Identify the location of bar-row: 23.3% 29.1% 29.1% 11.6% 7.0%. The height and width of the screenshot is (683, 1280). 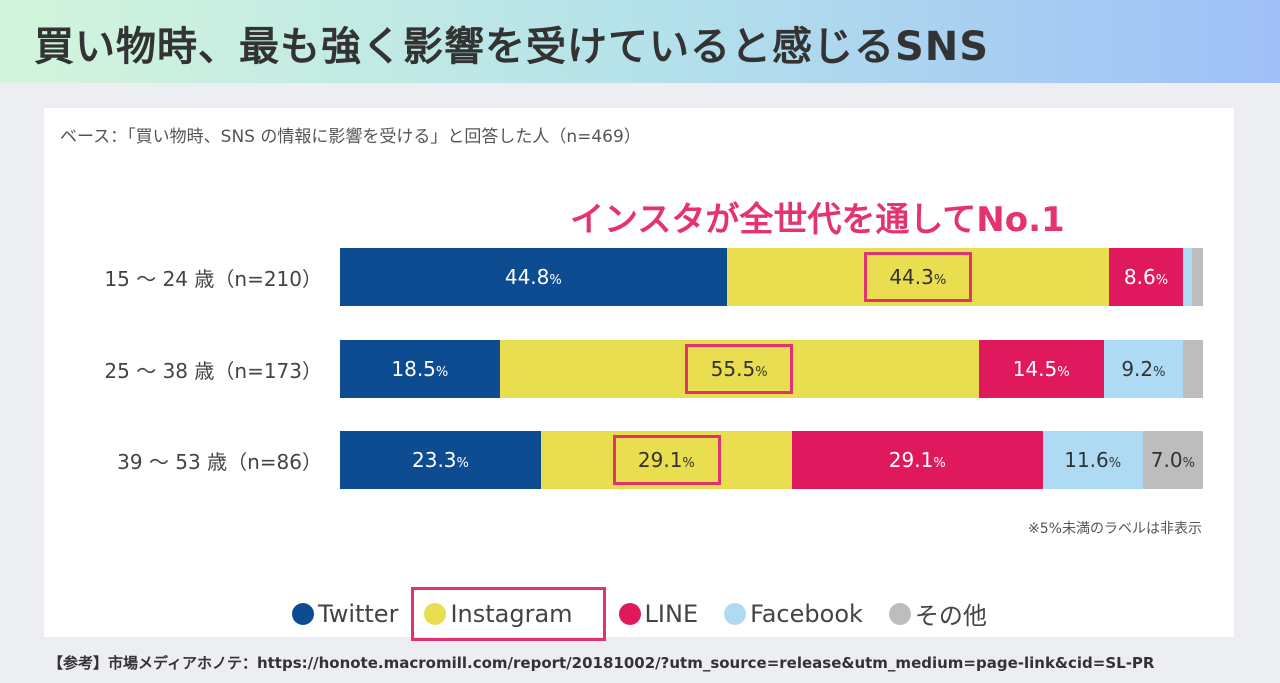
(772, 460).